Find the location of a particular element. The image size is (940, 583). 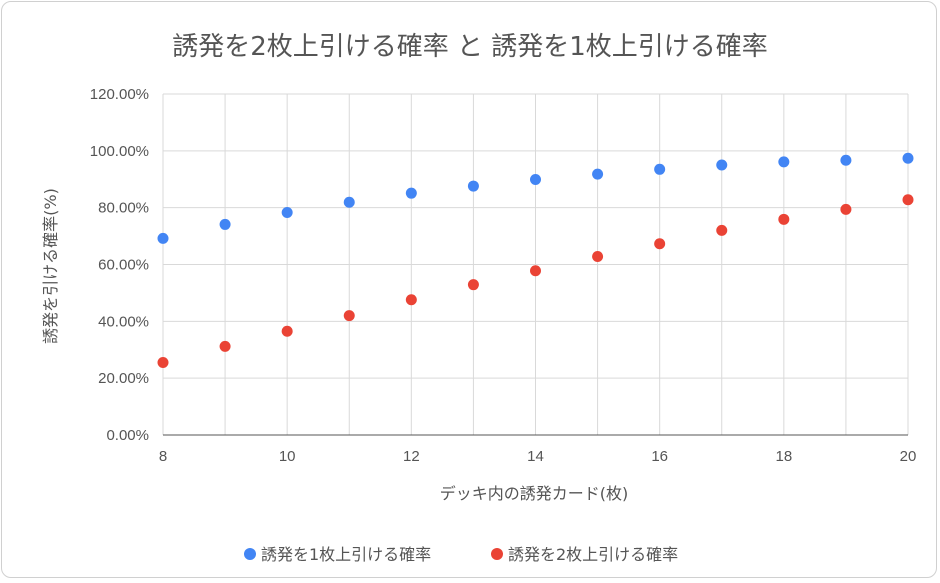

y-tick-label: 60.00% is located at coordinates (123, 265).